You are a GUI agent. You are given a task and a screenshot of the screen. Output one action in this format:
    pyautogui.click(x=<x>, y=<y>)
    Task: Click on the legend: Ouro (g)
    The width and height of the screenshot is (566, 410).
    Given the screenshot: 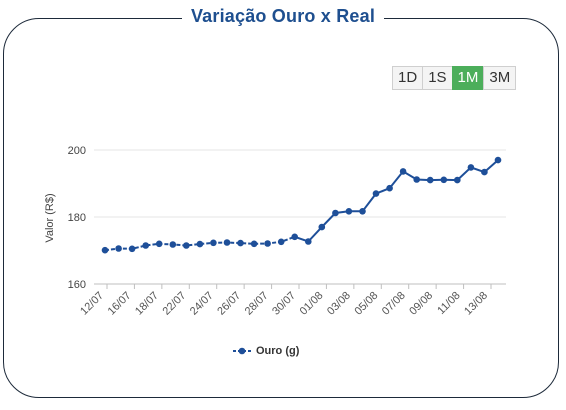 What is the action you would take?
    pyautogui.click(x=265, y=351)
    